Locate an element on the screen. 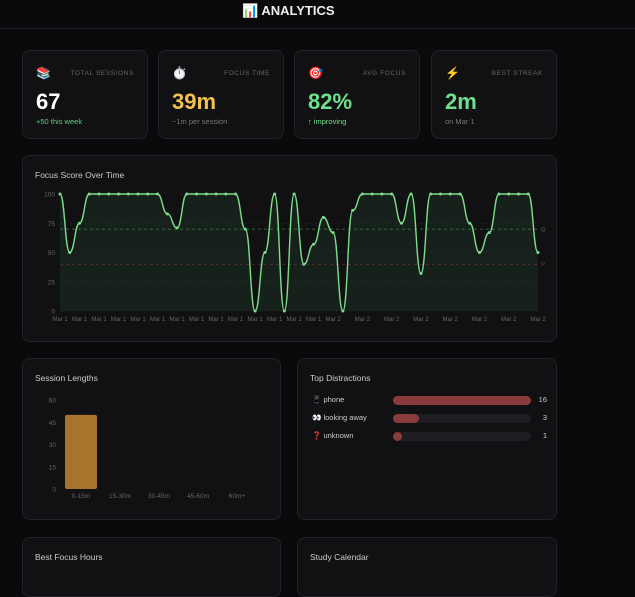 Image resolution: width=635 pixels, height=597 pixels. y-tick-label: 15 is located at coordinates (53, 467).